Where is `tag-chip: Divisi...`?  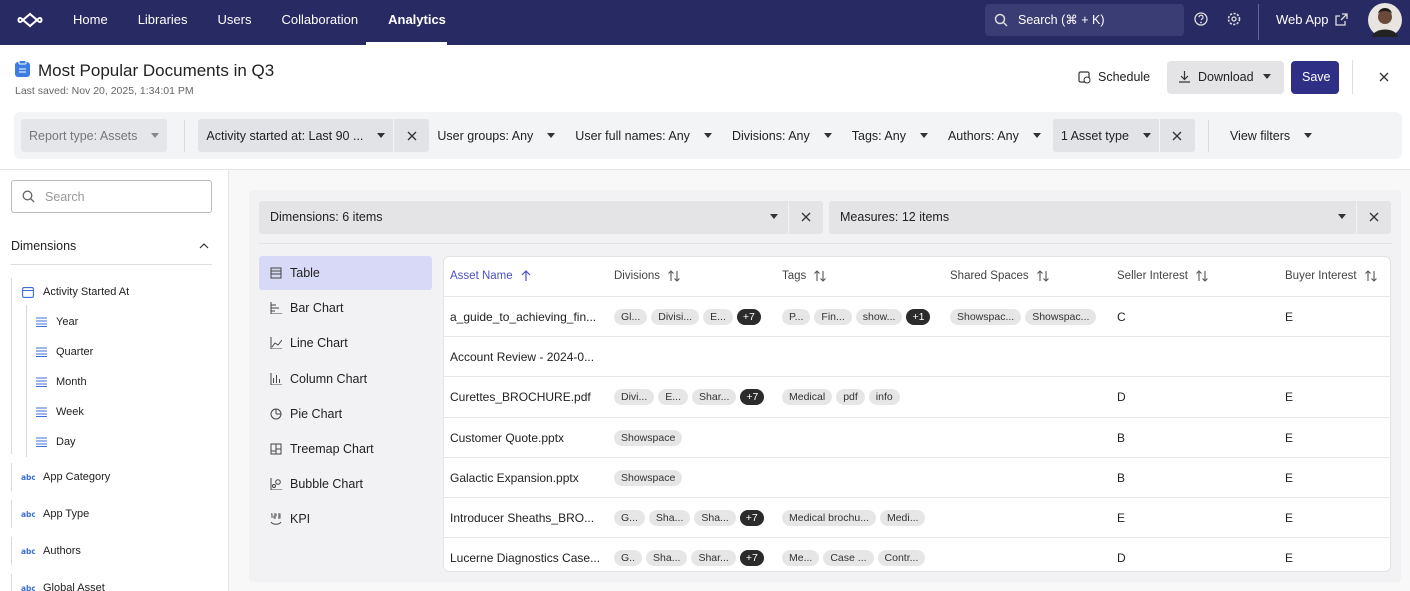
tag-chip: Divisi... is located at coordinates (675, 317).